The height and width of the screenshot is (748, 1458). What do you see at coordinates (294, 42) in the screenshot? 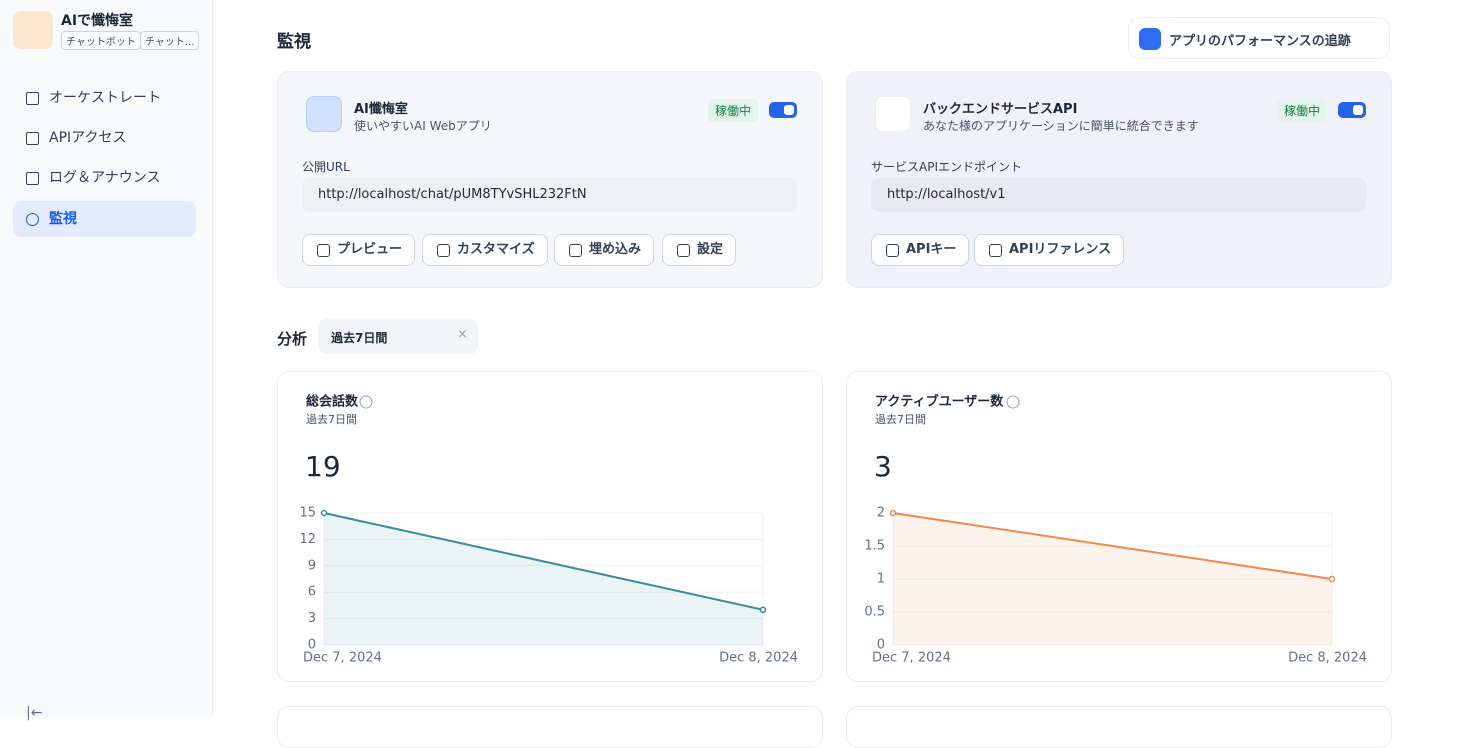
I see `page-title: 監視` at bounding box center [294, 42].